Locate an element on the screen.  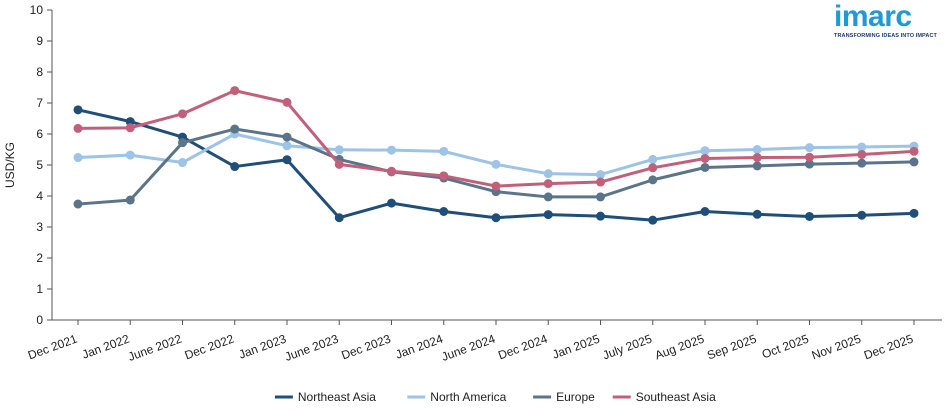
y-tick-label: 0 is located at coordinates (39, 320).